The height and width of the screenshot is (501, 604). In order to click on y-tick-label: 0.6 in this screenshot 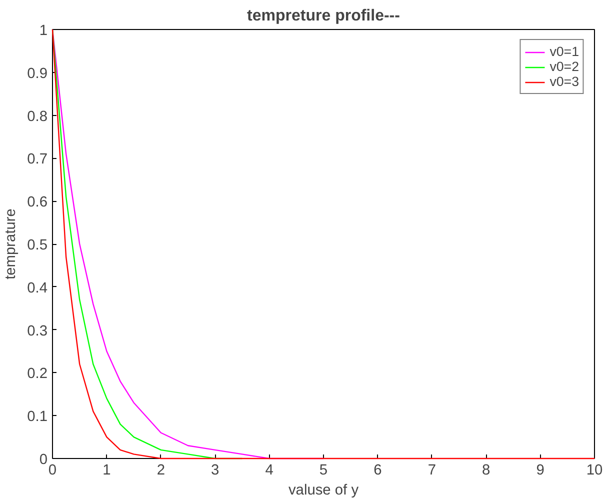, I will do `click(37, 202)`.